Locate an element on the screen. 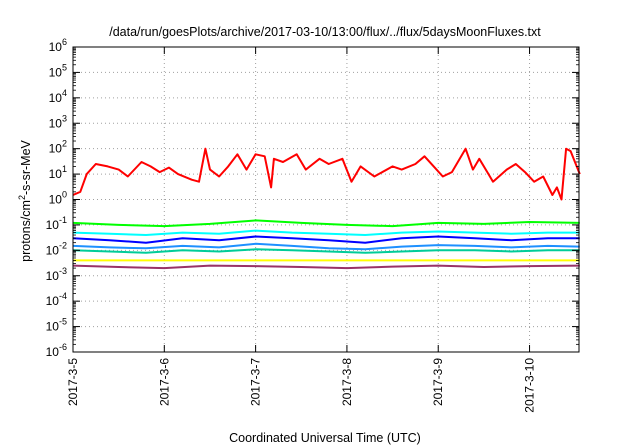  y-tick-label: 10⁴ is located at coordinates (58, 96).